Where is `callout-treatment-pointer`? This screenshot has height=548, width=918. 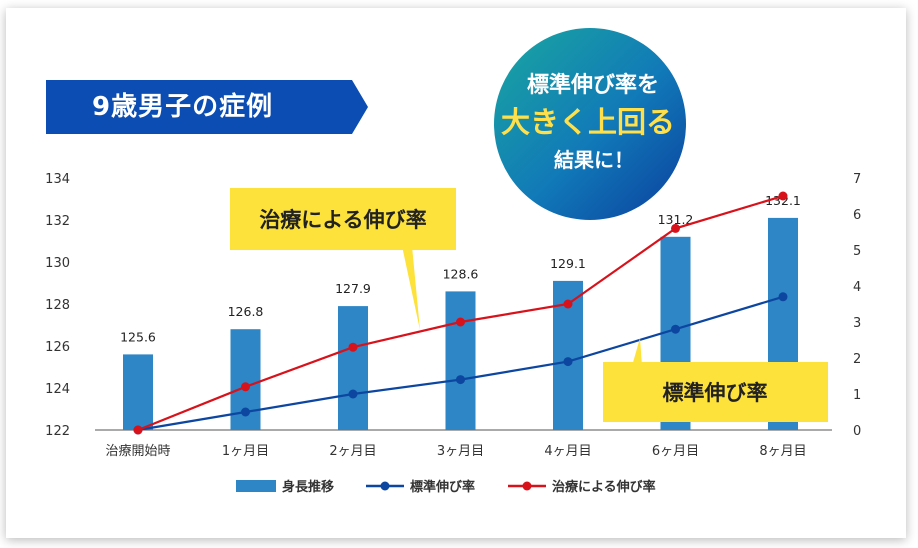 callout-treatment-pointer is located at coordinates (411, 288).